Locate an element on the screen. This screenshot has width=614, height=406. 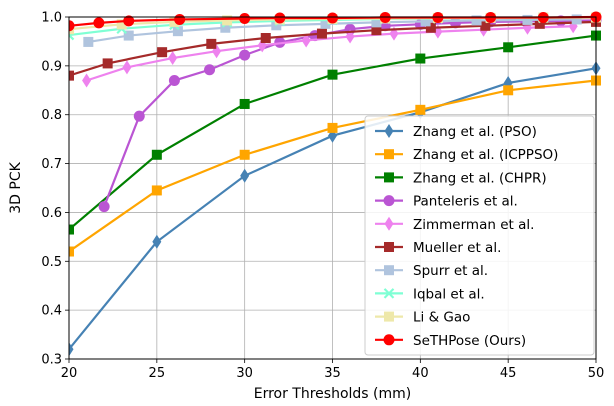
y-tick-label: 0.3 is located at coordinates (51, 360).